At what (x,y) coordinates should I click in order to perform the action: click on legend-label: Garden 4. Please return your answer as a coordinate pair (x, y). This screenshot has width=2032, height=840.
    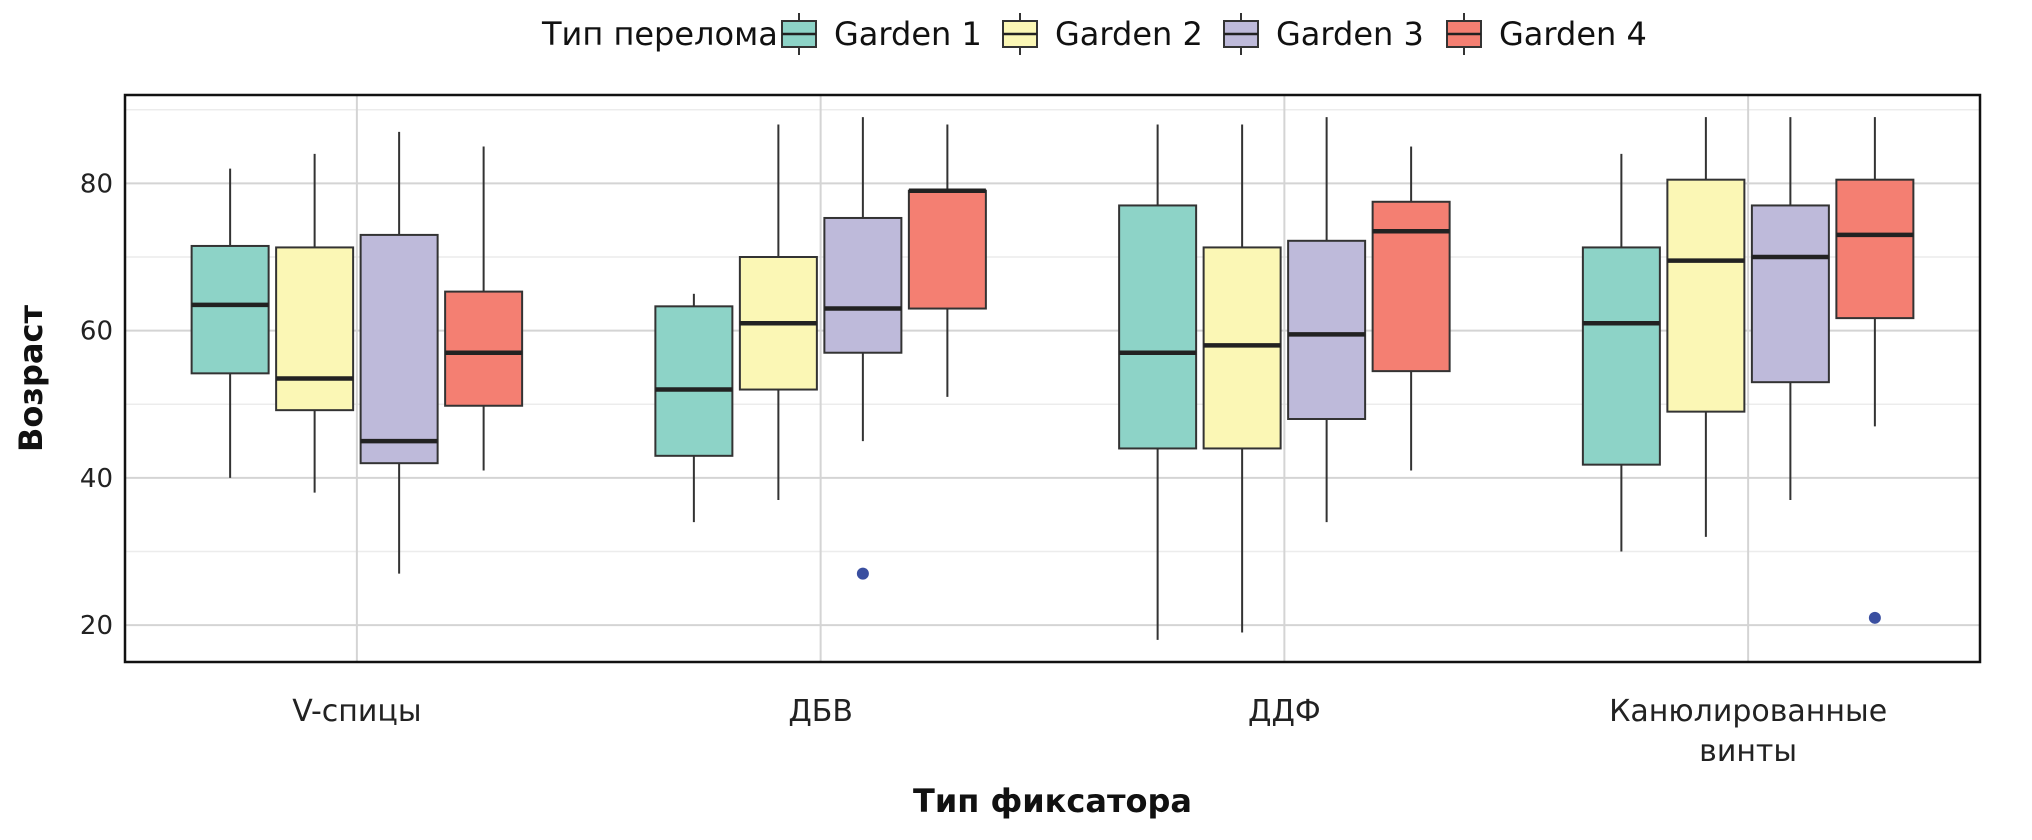
    Looking at the image, I should click on (1573, 34).